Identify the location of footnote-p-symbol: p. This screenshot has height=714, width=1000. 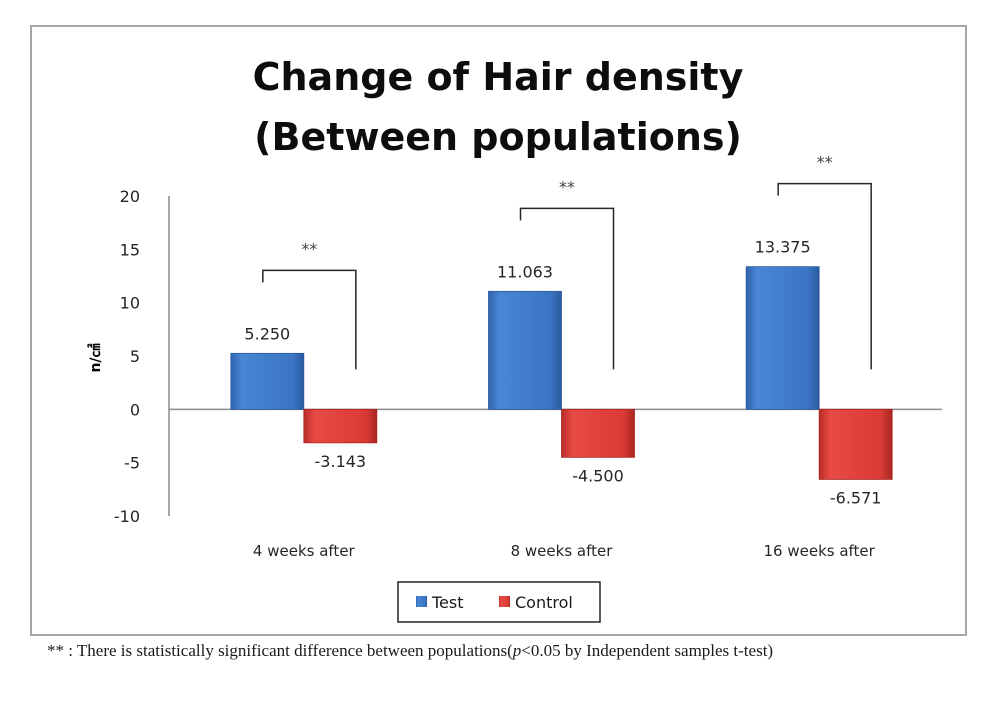
(517, 650).